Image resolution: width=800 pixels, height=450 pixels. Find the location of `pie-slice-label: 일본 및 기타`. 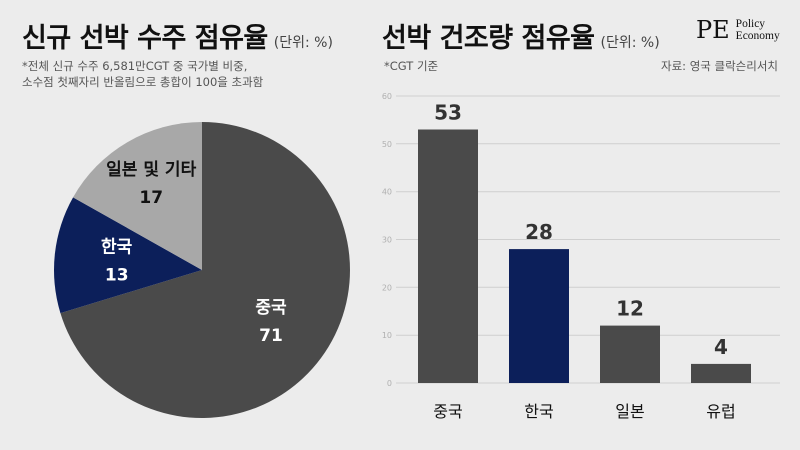

pie-slice-label: 일본 및 기타 is located at coordinates (151, 170).